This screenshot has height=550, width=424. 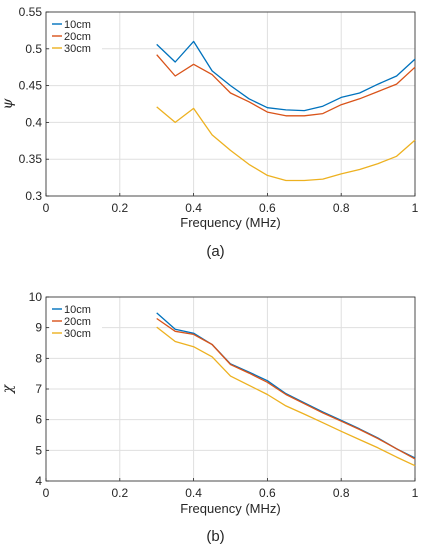 What do you see at coordinates (38, 450) in the screenshot?
I see `y-tick-label: 5` at bounding box center [38, 450].